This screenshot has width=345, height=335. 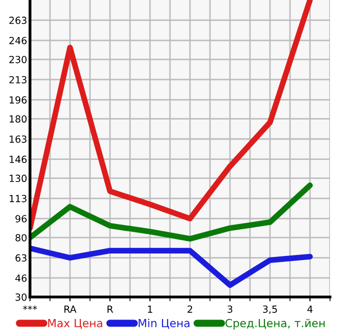 I want to click on y-tick-label: 263, so click(x=17, y=20).